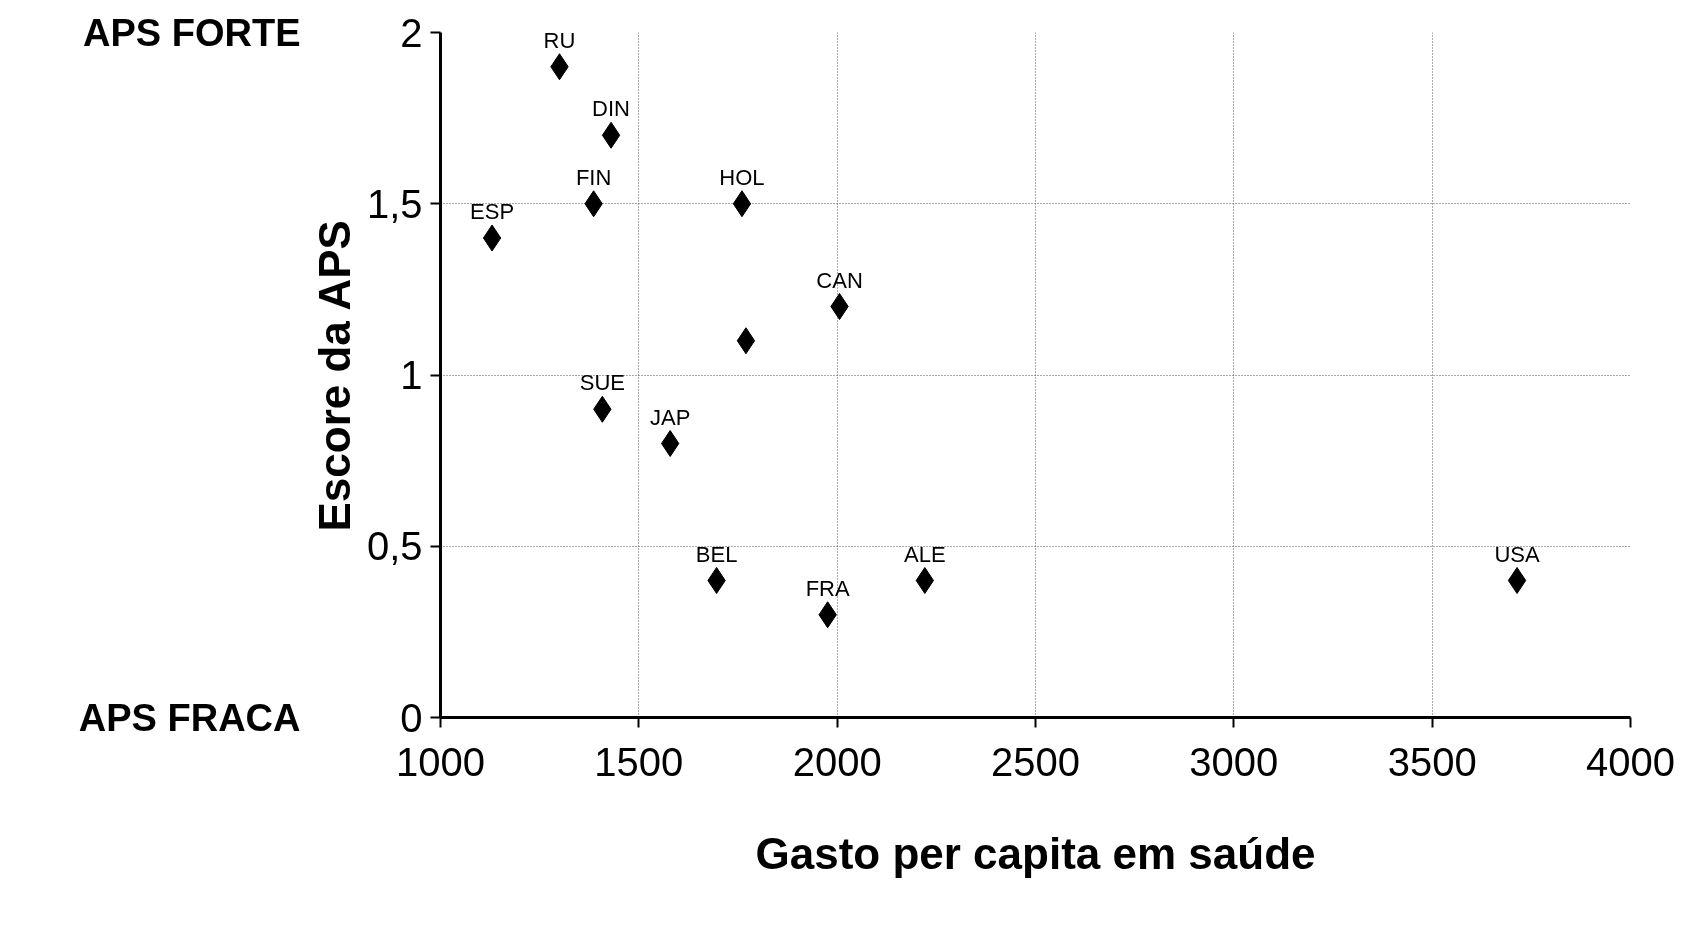 This screenshot has height=932, width=1692. I want to click on annotation: BEL, so click(716, 554).